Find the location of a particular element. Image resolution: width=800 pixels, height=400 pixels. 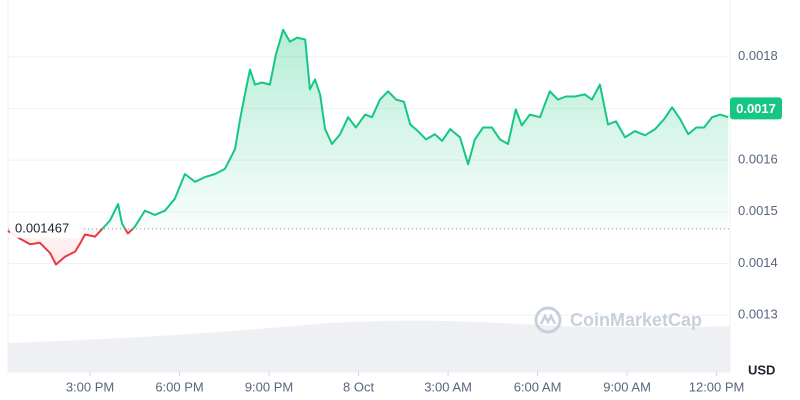

reference-label-bg is located at coordinates (46, 228).